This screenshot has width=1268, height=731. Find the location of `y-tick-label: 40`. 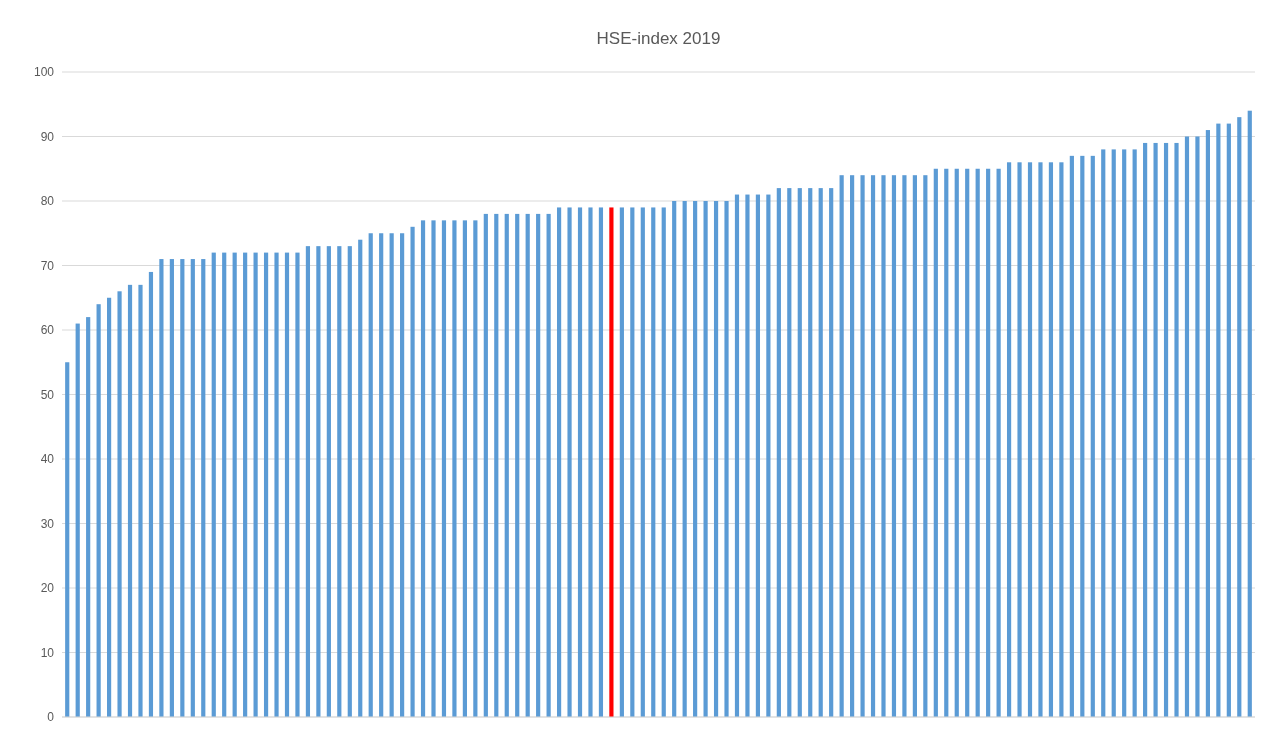

y-tick-label: 40 is located at coordinates (47, 459).